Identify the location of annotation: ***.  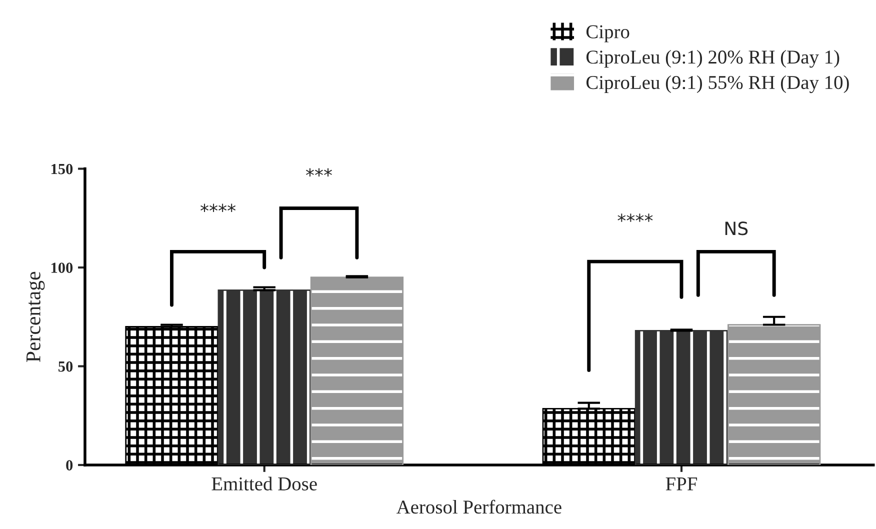
(319, 172).